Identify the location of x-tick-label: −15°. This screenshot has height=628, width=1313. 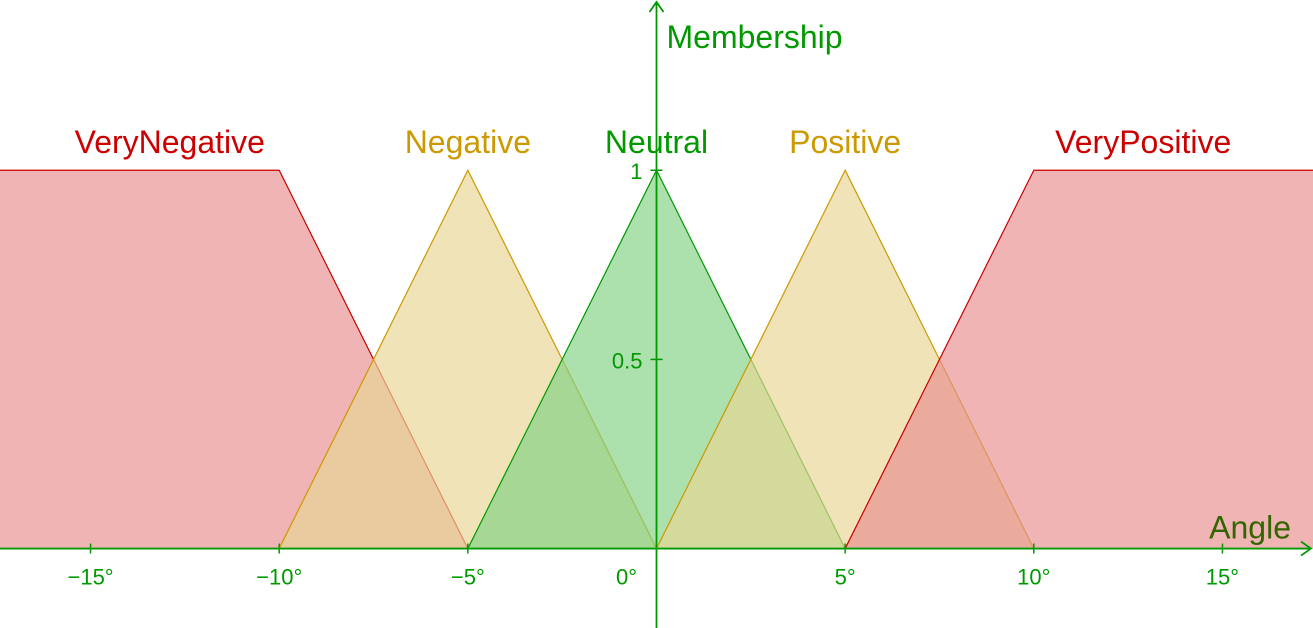
(90, 577).